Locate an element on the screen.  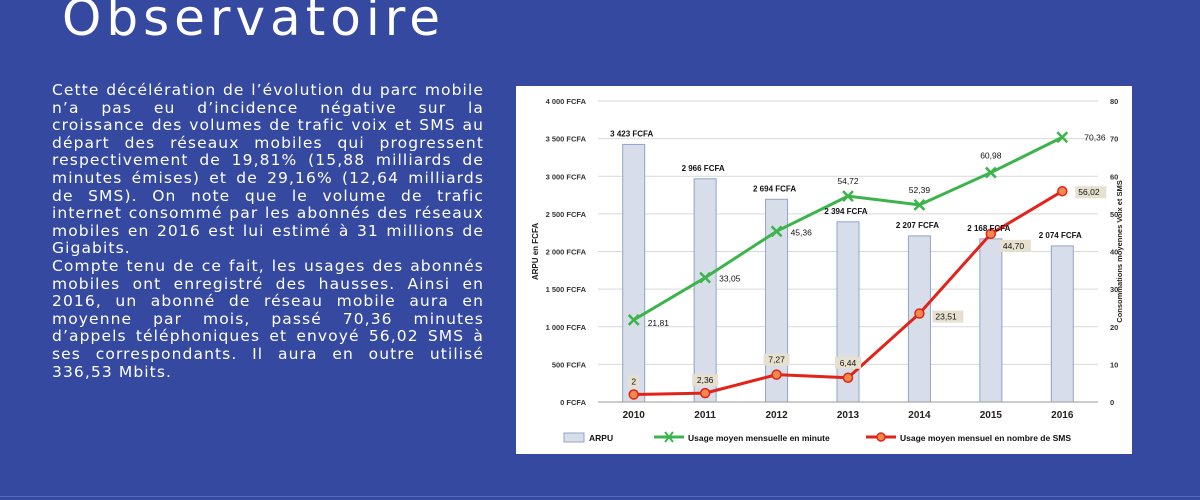
y2-tick-label: 0 is located at coordinates (1112, 402).